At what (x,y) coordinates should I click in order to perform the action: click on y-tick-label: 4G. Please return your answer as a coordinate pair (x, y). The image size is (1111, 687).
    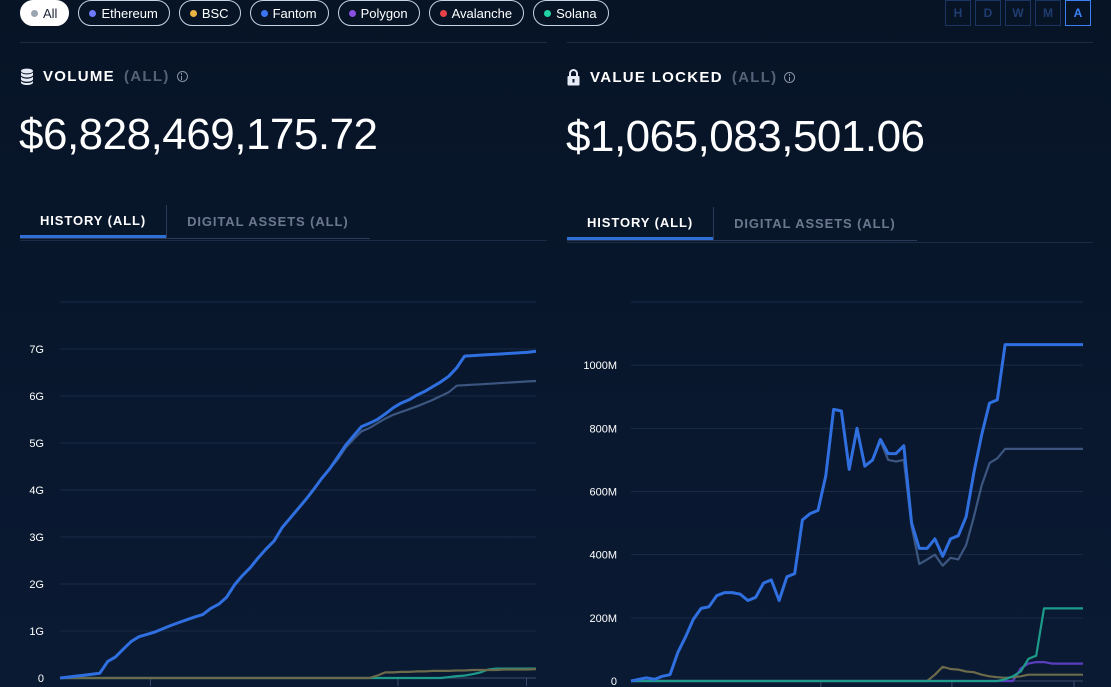
    Looking at the image, I should click on (36, 491).